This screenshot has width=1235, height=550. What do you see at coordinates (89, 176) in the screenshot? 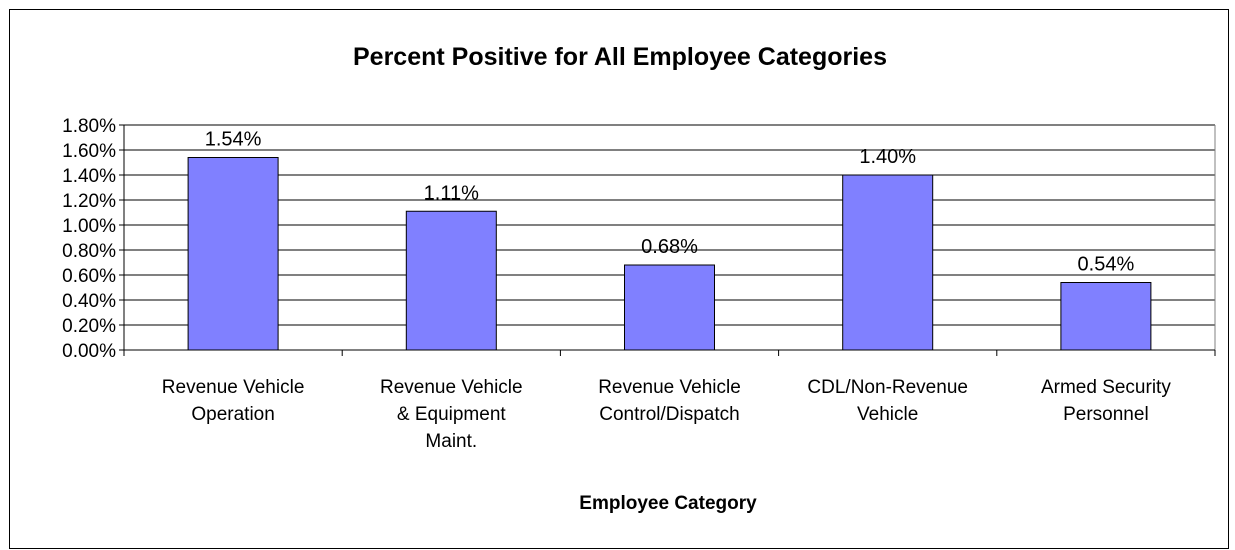
I see `y-tick-label: 1.40%` at bounding box center [89, 176].